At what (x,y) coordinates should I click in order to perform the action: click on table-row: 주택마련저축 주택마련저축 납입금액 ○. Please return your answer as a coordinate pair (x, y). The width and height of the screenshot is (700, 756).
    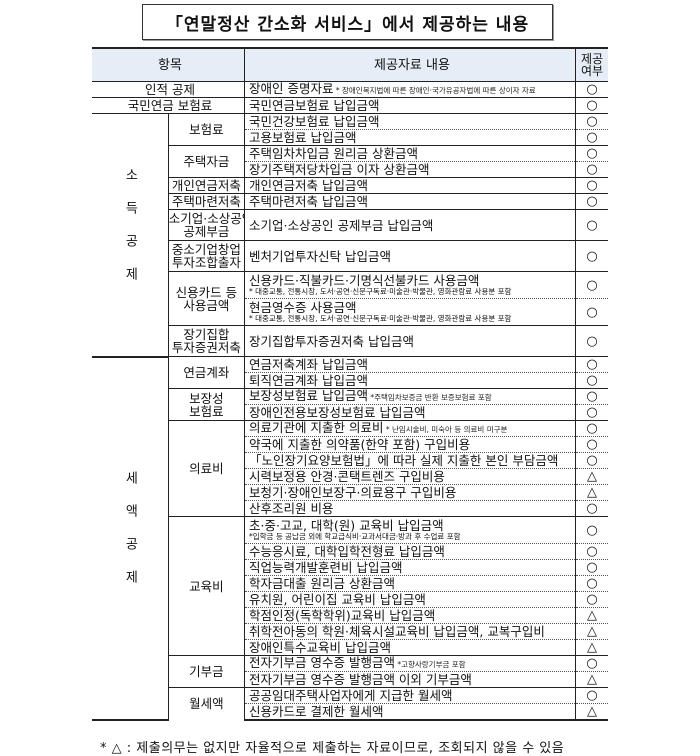
    Looking at the image, I should click on (350, 201).